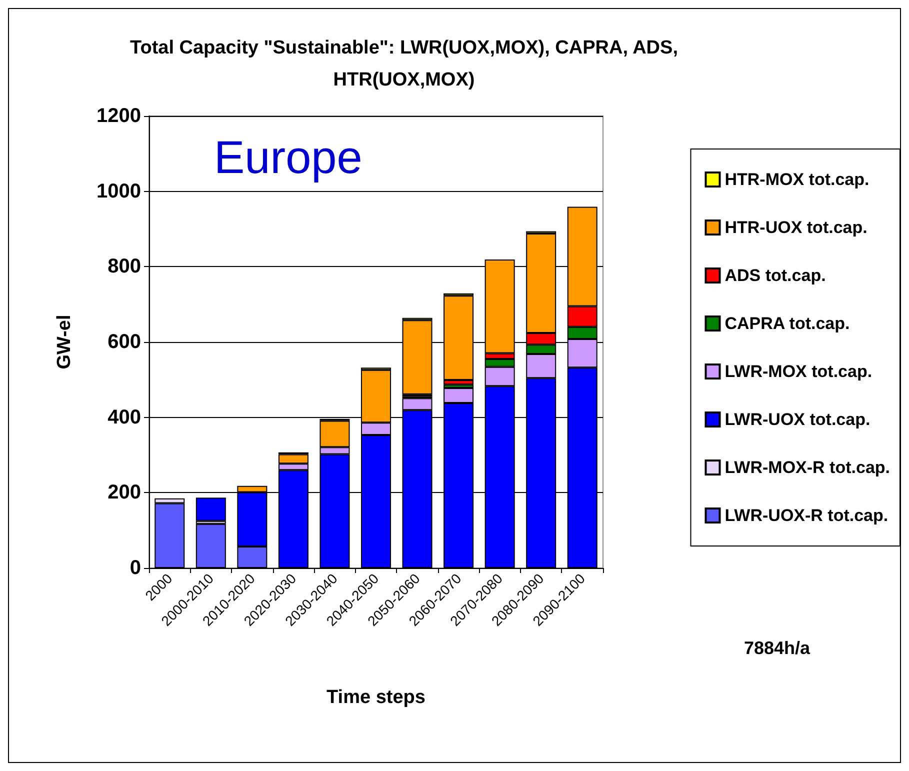 The height and width of the screenshot is (771, 909). Describe the element at coordinates (64, 342) in the screenshot. I see `y-axis-title: GW-el` at that location.